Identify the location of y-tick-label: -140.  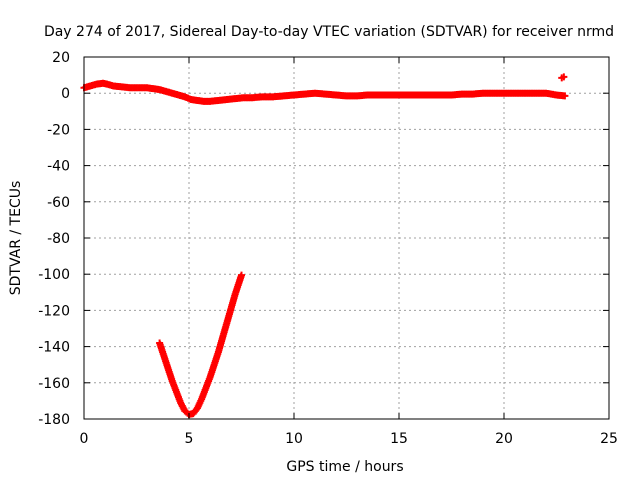
(54, 348).